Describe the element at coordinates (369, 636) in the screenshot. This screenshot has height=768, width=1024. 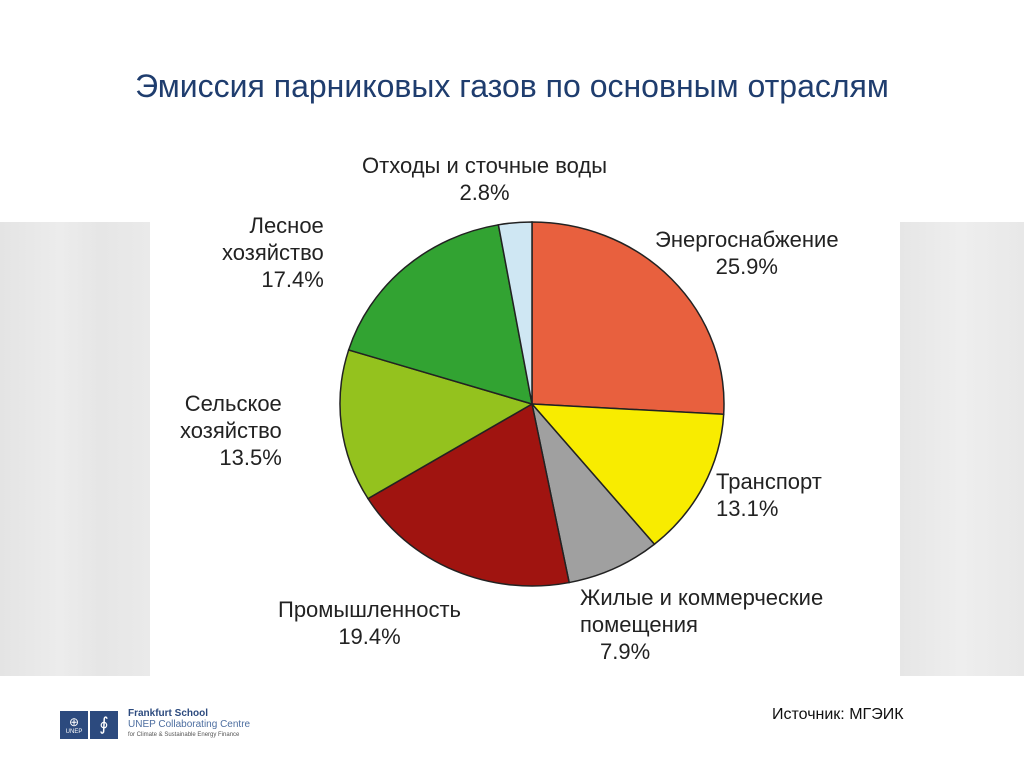
I see `data-label: 19.4%` at that location.